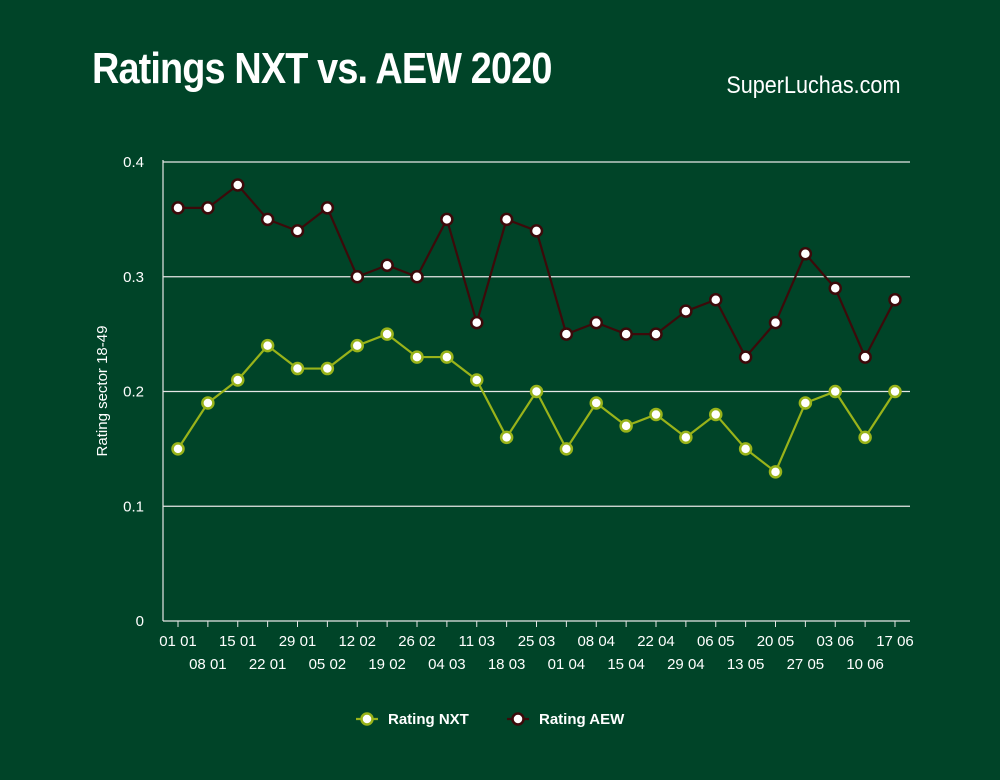  What do you see at coordinates (133, 506) in the screenshot?
I see `y-tick-label: 0.1` at bounding box center [133, 506].